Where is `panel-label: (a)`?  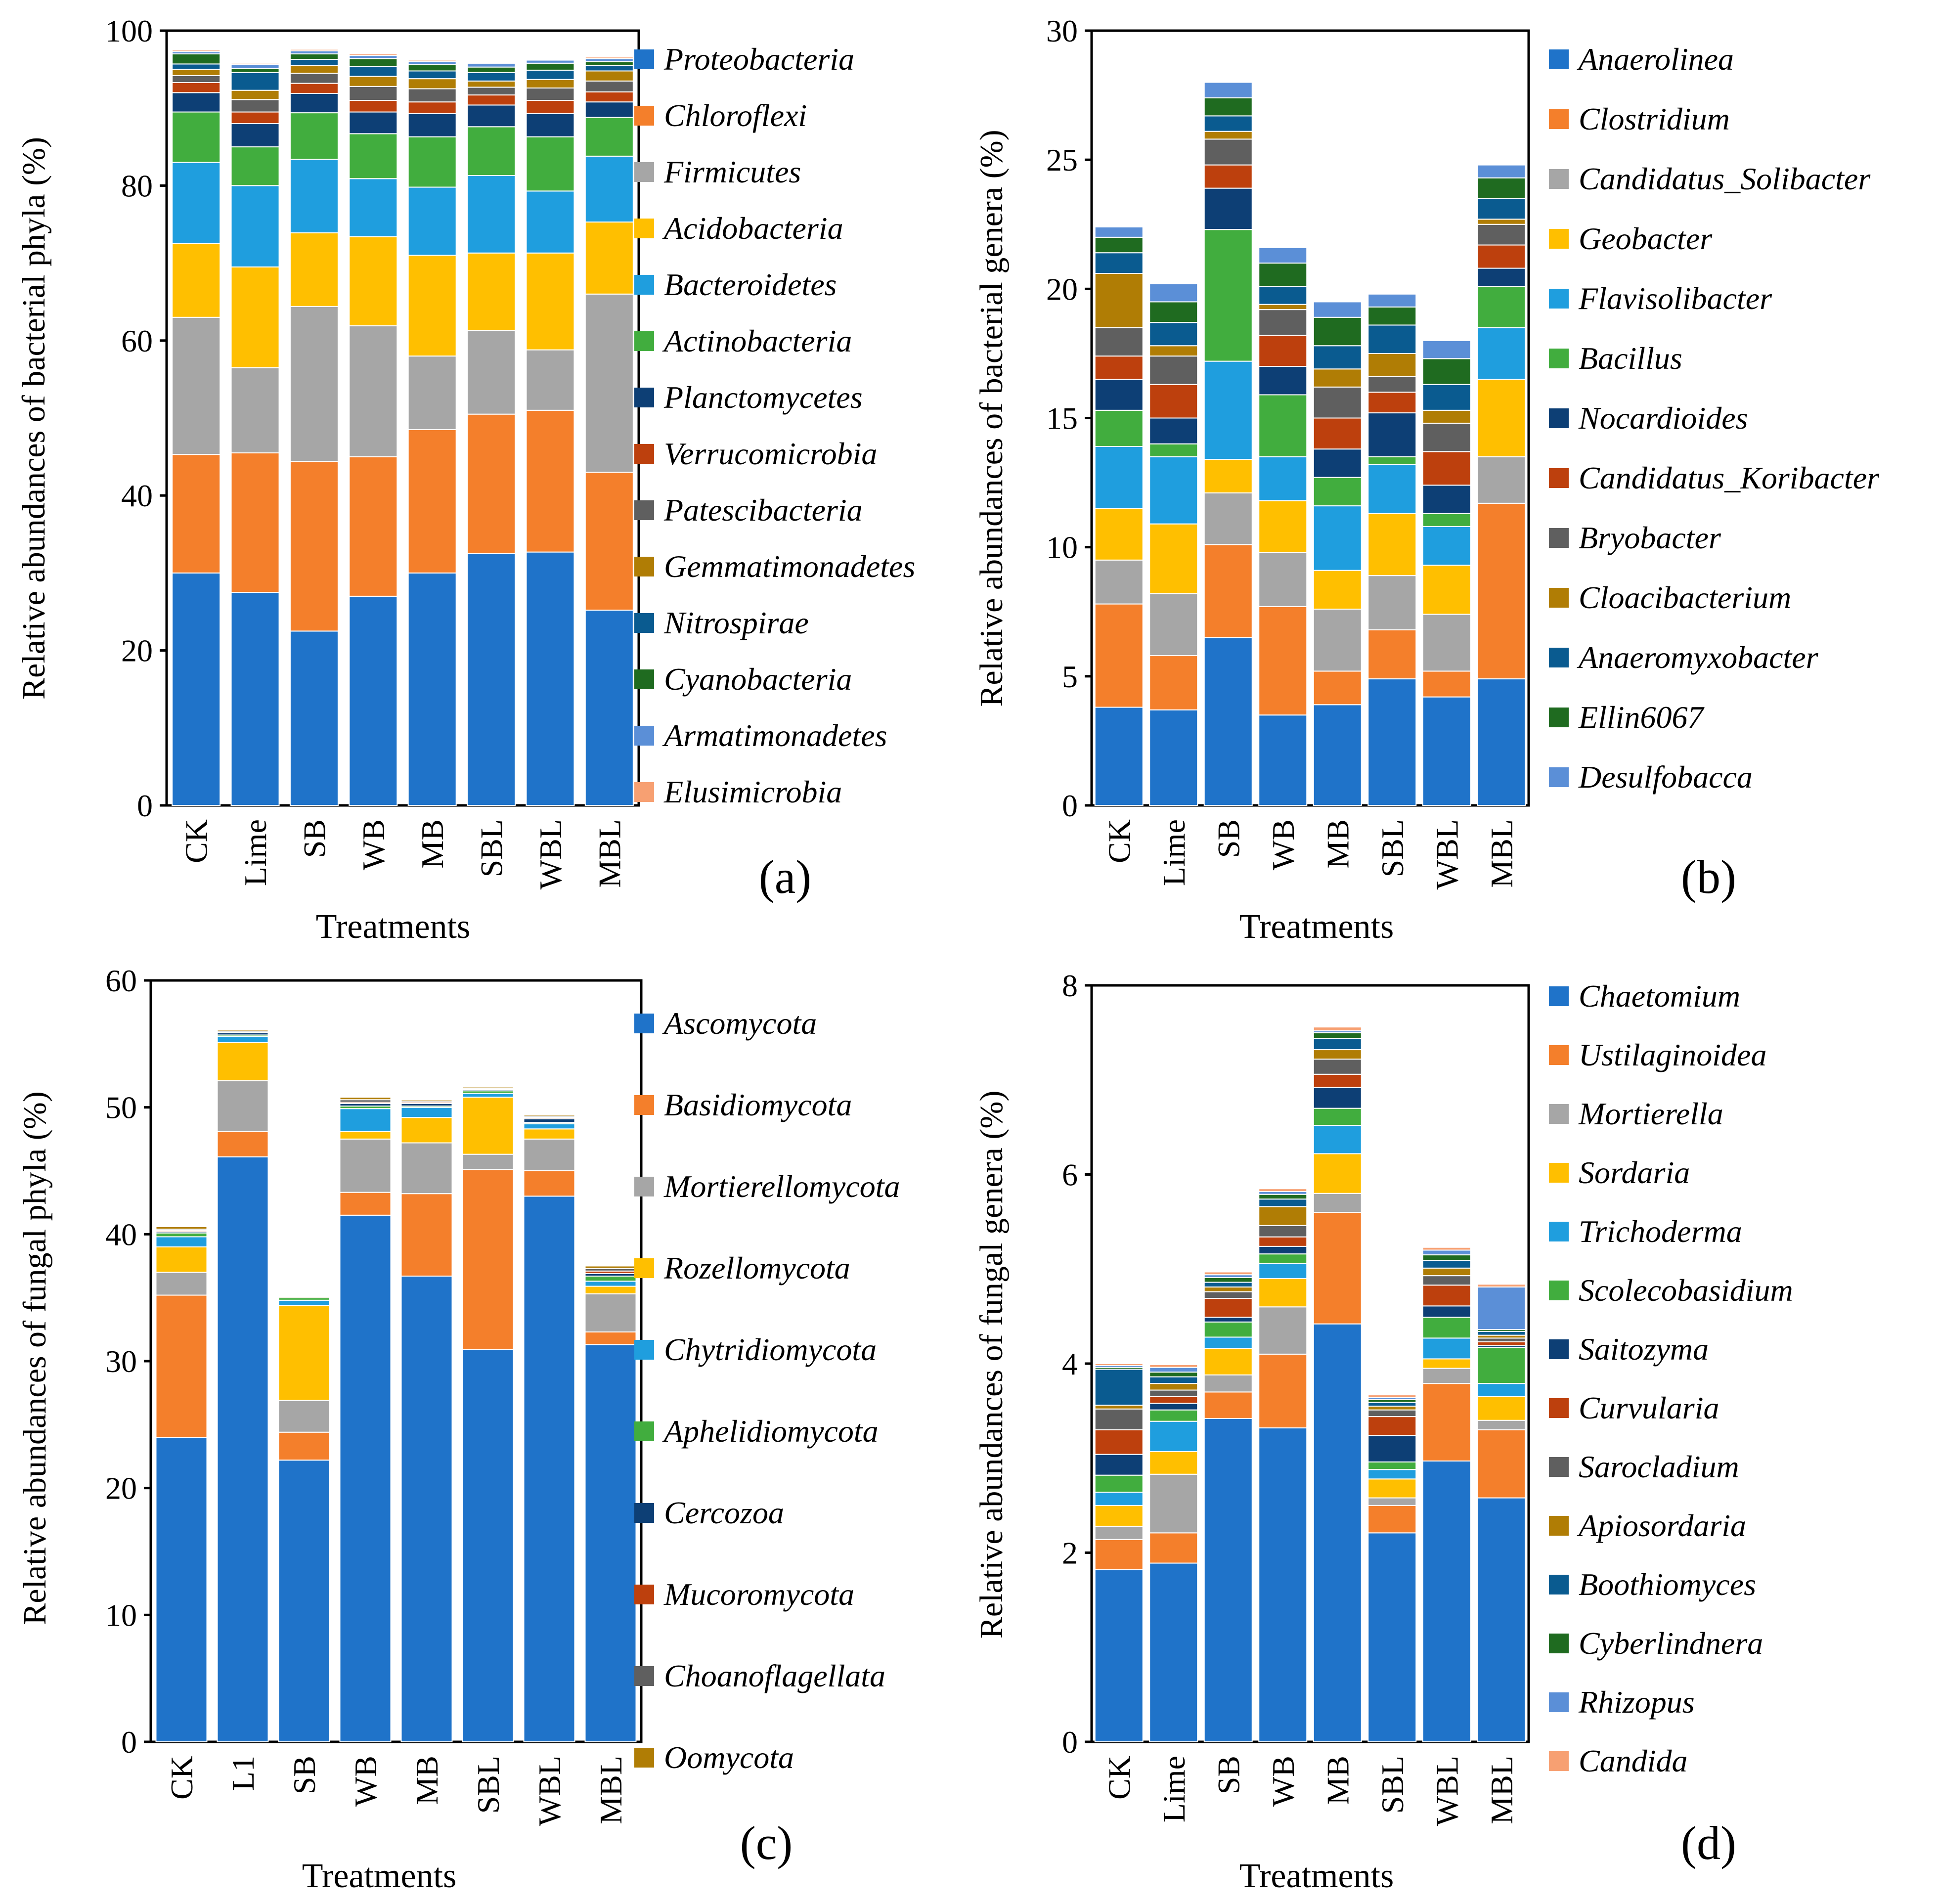 panel-label: (a) is located at coordinates (785, 877).